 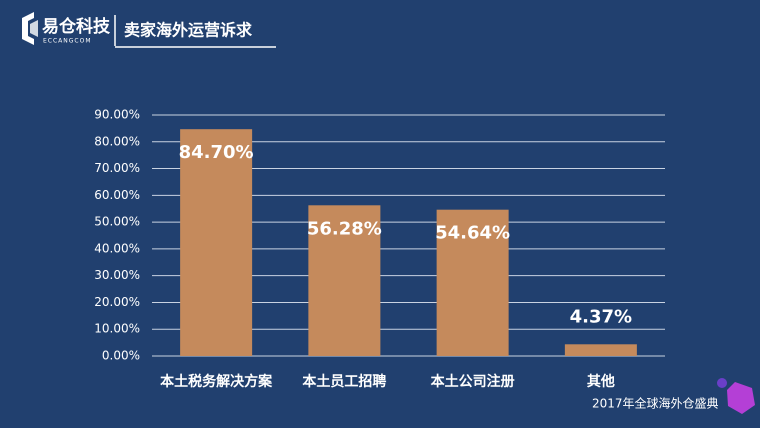 I want to click on decor-dot, so click(x=722, y=383).